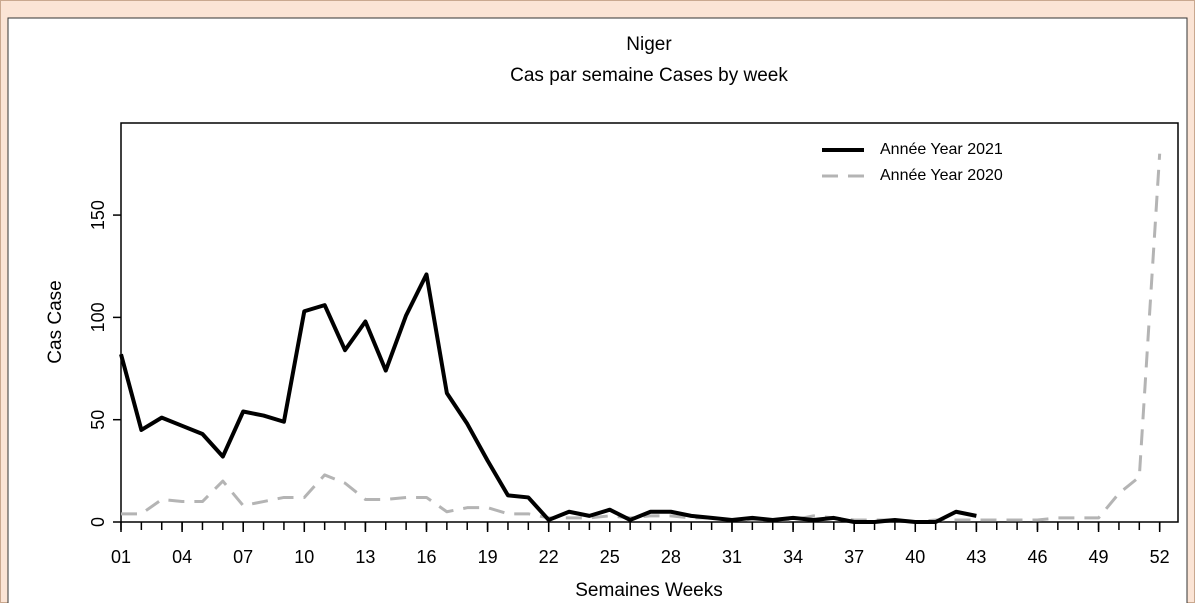 This screenshot has height=603, width=1195. What do you see at coordinates (671, 557) in the screenshot?
I see `x-tick-label: 28` at bounding box center [671, 557].